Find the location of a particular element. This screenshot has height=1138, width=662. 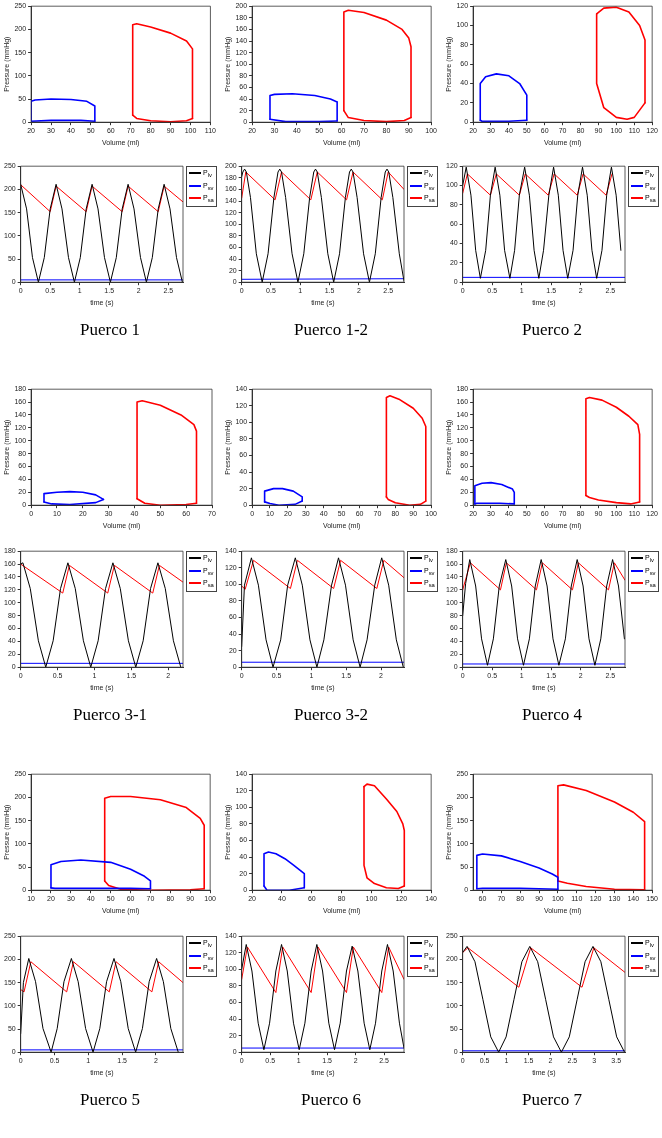

text: Puerco 6 is located at coordinates (331, 1100).